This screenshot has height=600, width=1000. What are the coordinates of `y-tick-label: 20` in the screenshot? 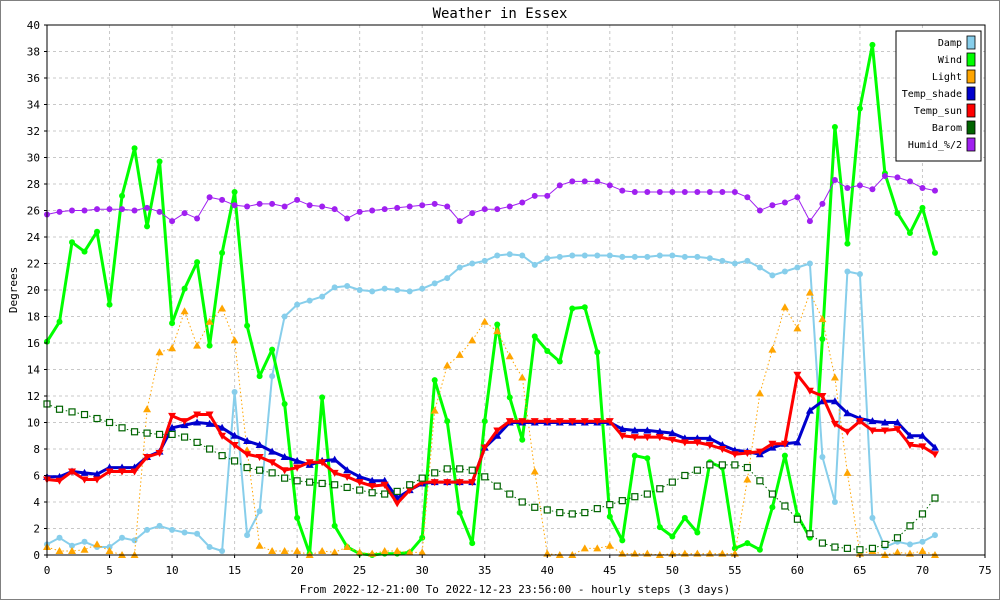 It's located at (33, 290).